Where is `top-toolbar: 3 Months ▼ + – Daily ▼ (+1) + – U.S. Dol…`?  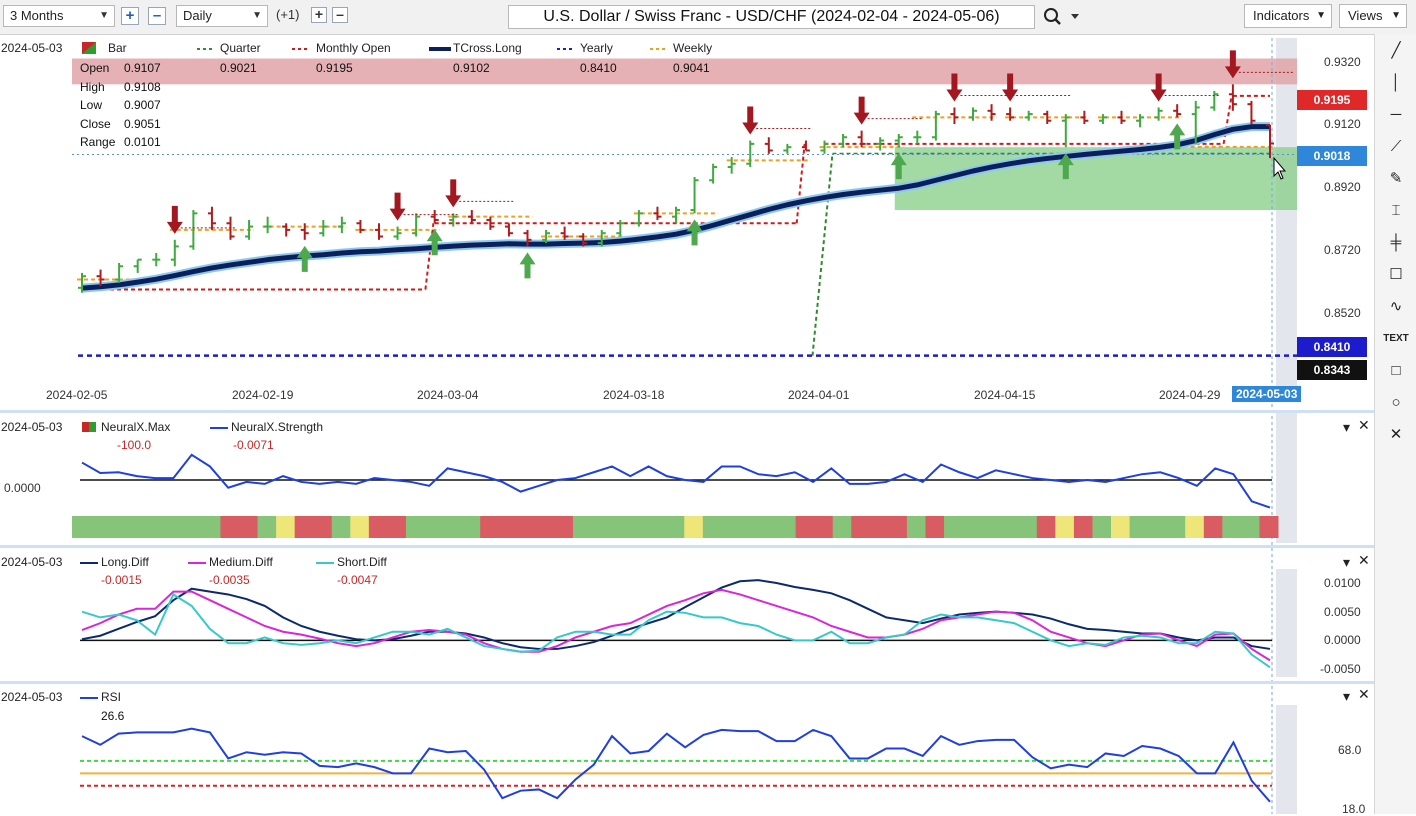
top-toolbar: 3 Months ▼ + – Daily ▼ (+1) + – U.S. Dol… is located at coordinates (708, 17).